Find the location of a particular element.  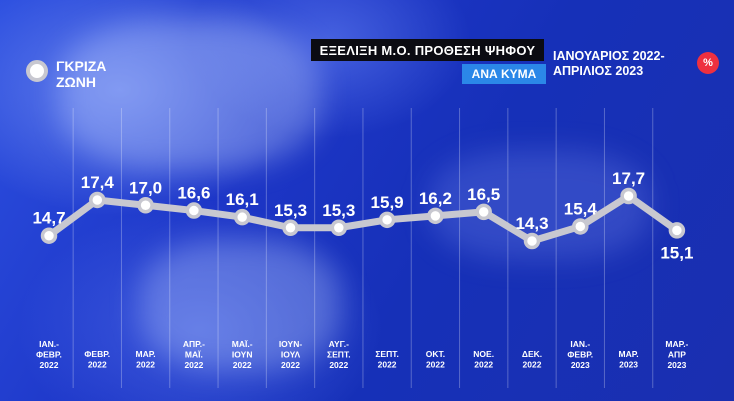

data-label: 17,4 is located at coordinates (98, 182).